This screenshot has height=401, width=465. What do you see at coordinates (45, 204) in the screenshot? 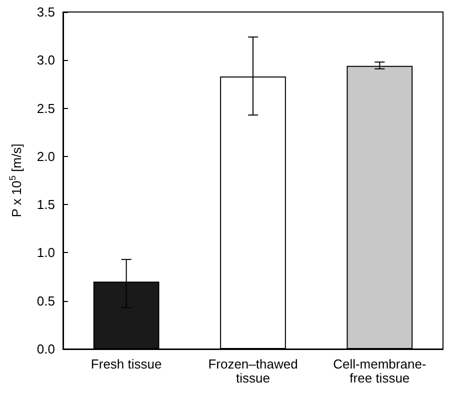
I see `y-tick-label: 1.5` at bounding box center [45, 204].